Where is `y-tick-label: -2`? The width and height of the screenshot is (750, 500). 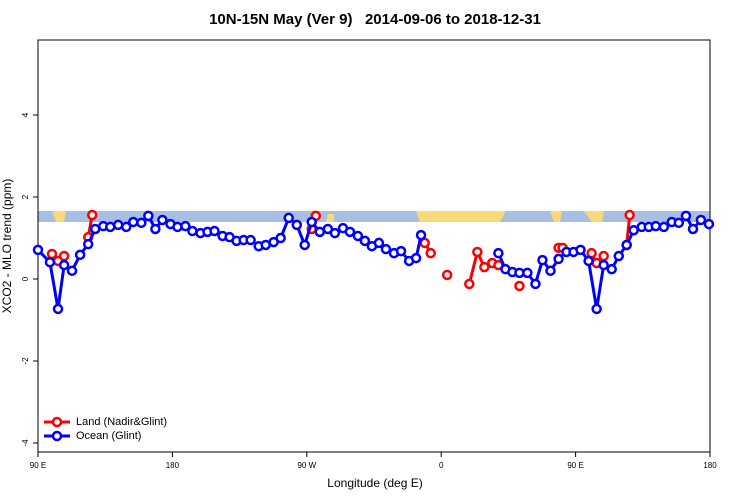 y-tick-label: -2 is located at coordinates (25, 361).